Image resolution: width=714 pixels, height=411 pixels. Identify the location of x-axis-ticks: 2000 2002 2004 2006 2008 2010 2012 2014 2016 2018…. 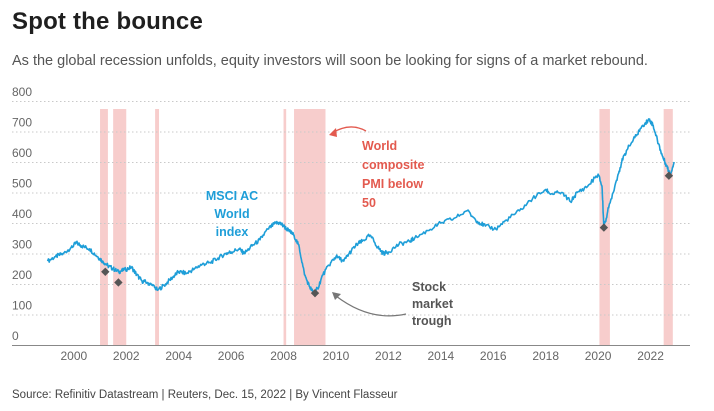
(362, 356).